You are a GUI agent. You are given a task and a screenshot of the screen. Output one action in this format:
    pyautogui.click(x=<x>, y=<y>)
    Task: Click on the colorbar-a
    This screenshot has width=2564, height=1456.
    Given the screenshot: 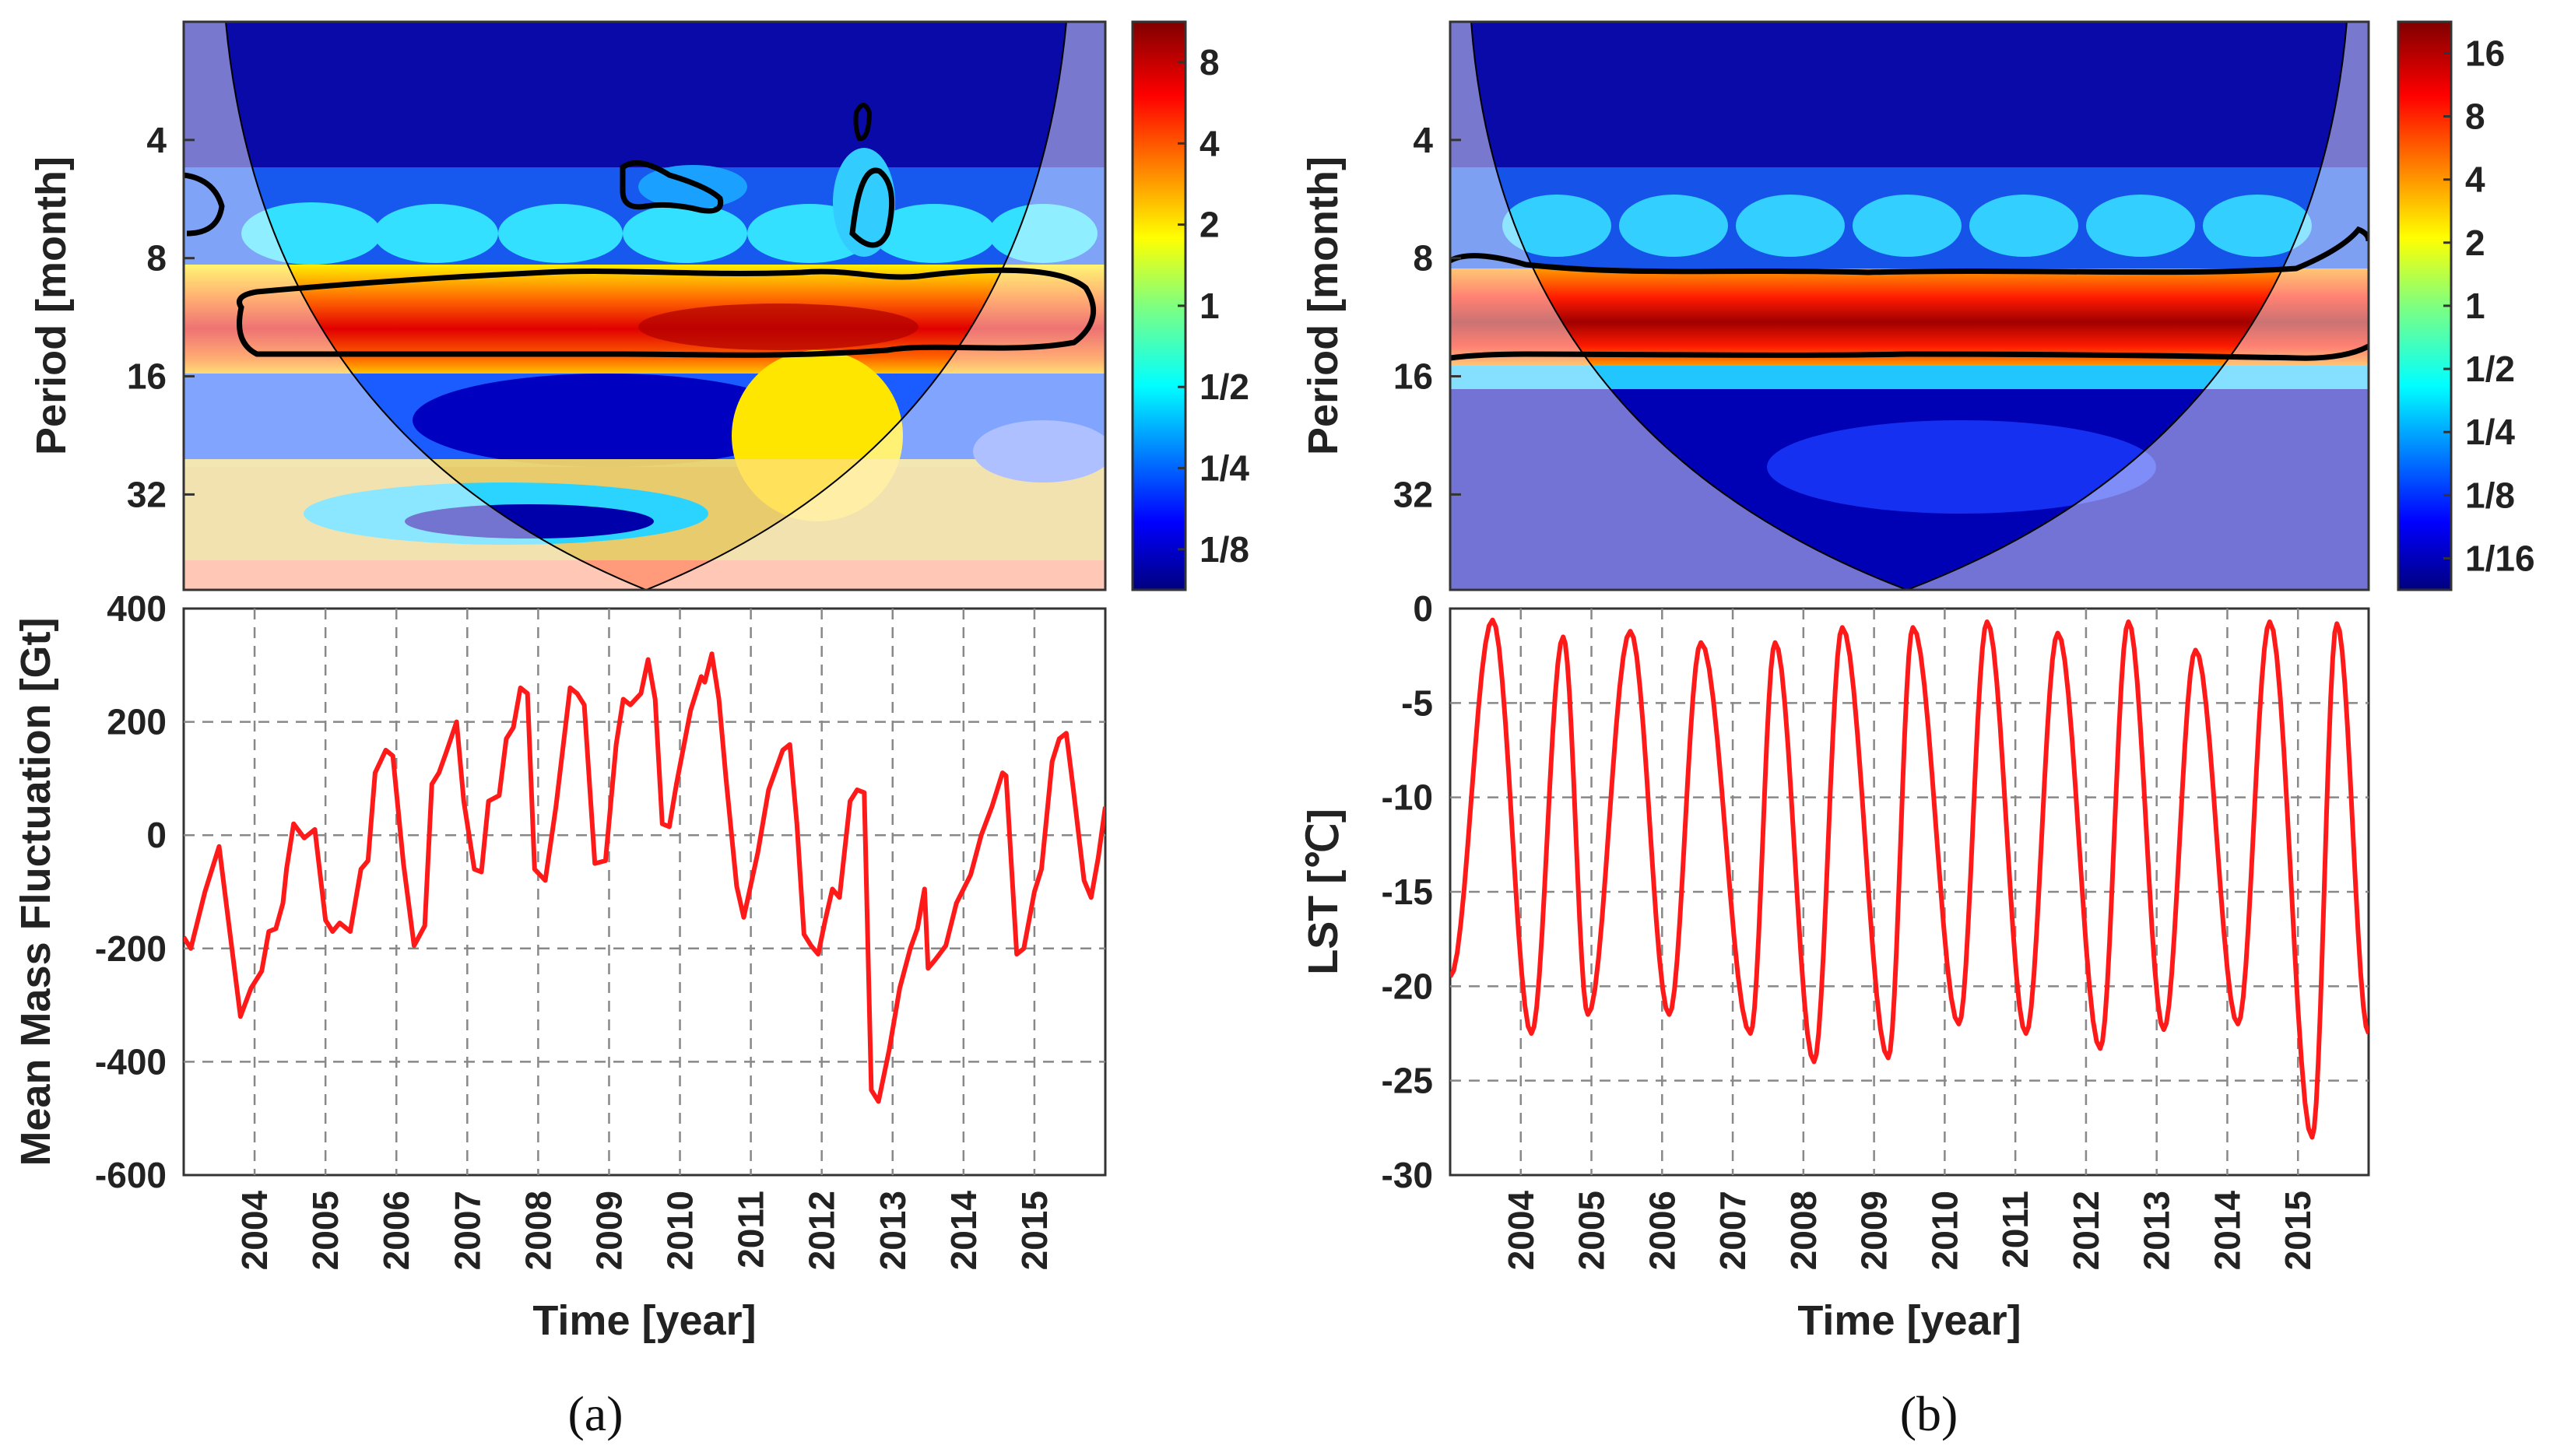 What is the action you would take?
    pyautogui.click(x=1159, y=306)
    